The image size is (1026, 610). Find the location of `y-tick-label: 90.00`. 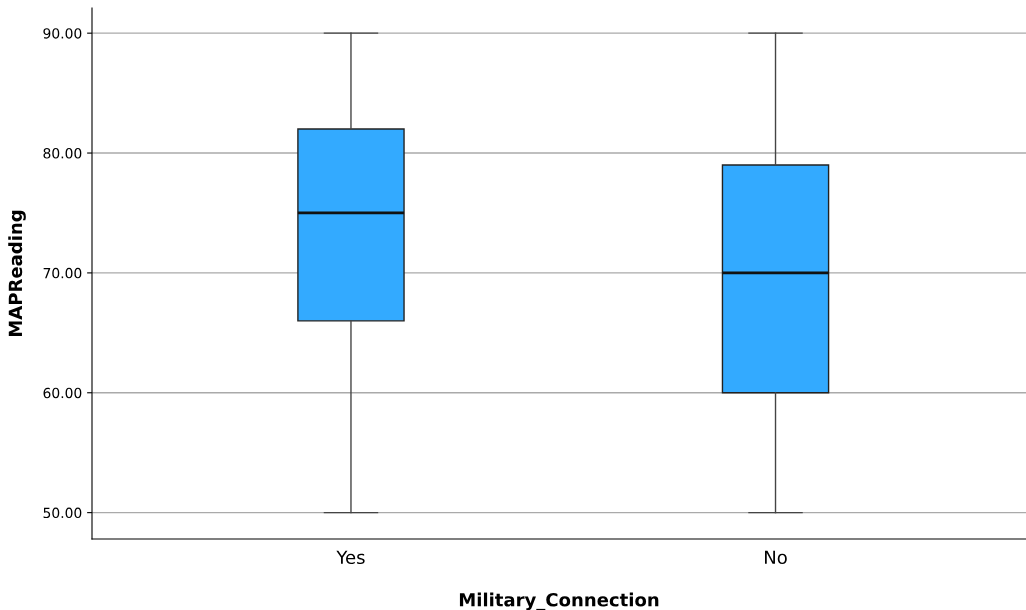

y-tick-label: 90.00 is located at coordinates (62, 33).